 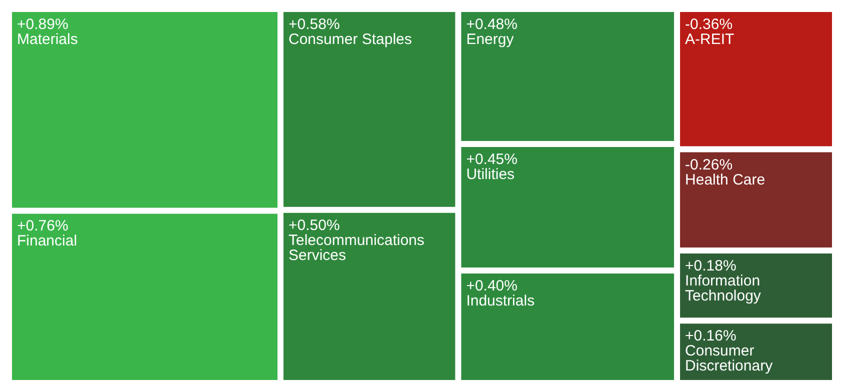 What do you see at coordinates (710, 266) in the screenshot?
I see `data-label: +0.18%` at bounding box center [710, 266].